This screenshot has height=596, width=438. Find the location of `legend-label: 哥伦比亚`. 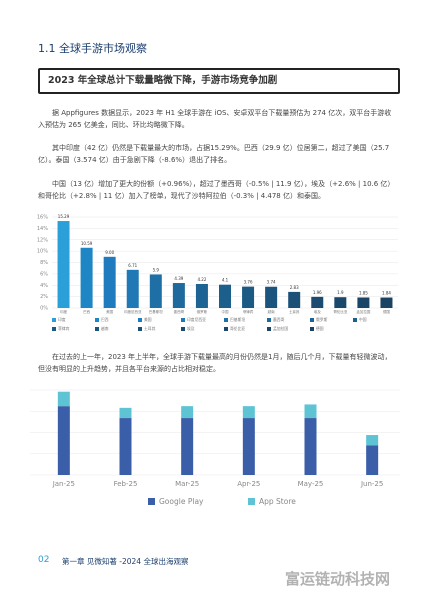

legend-label: 哥伦比亚 is located at coordinates (237, 328).